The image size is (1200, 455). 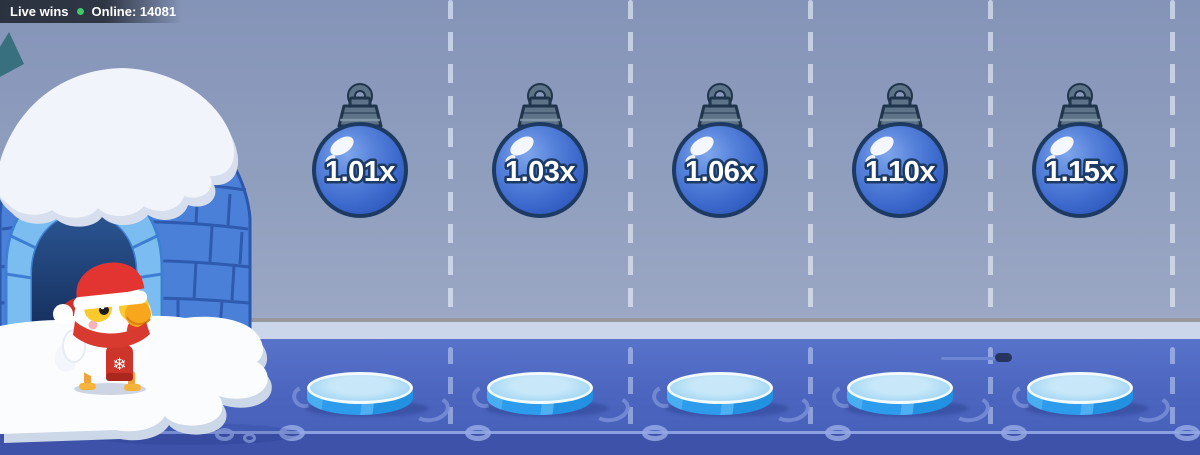 I want to click on tree-tip-icon, so click(x=12, y=54).